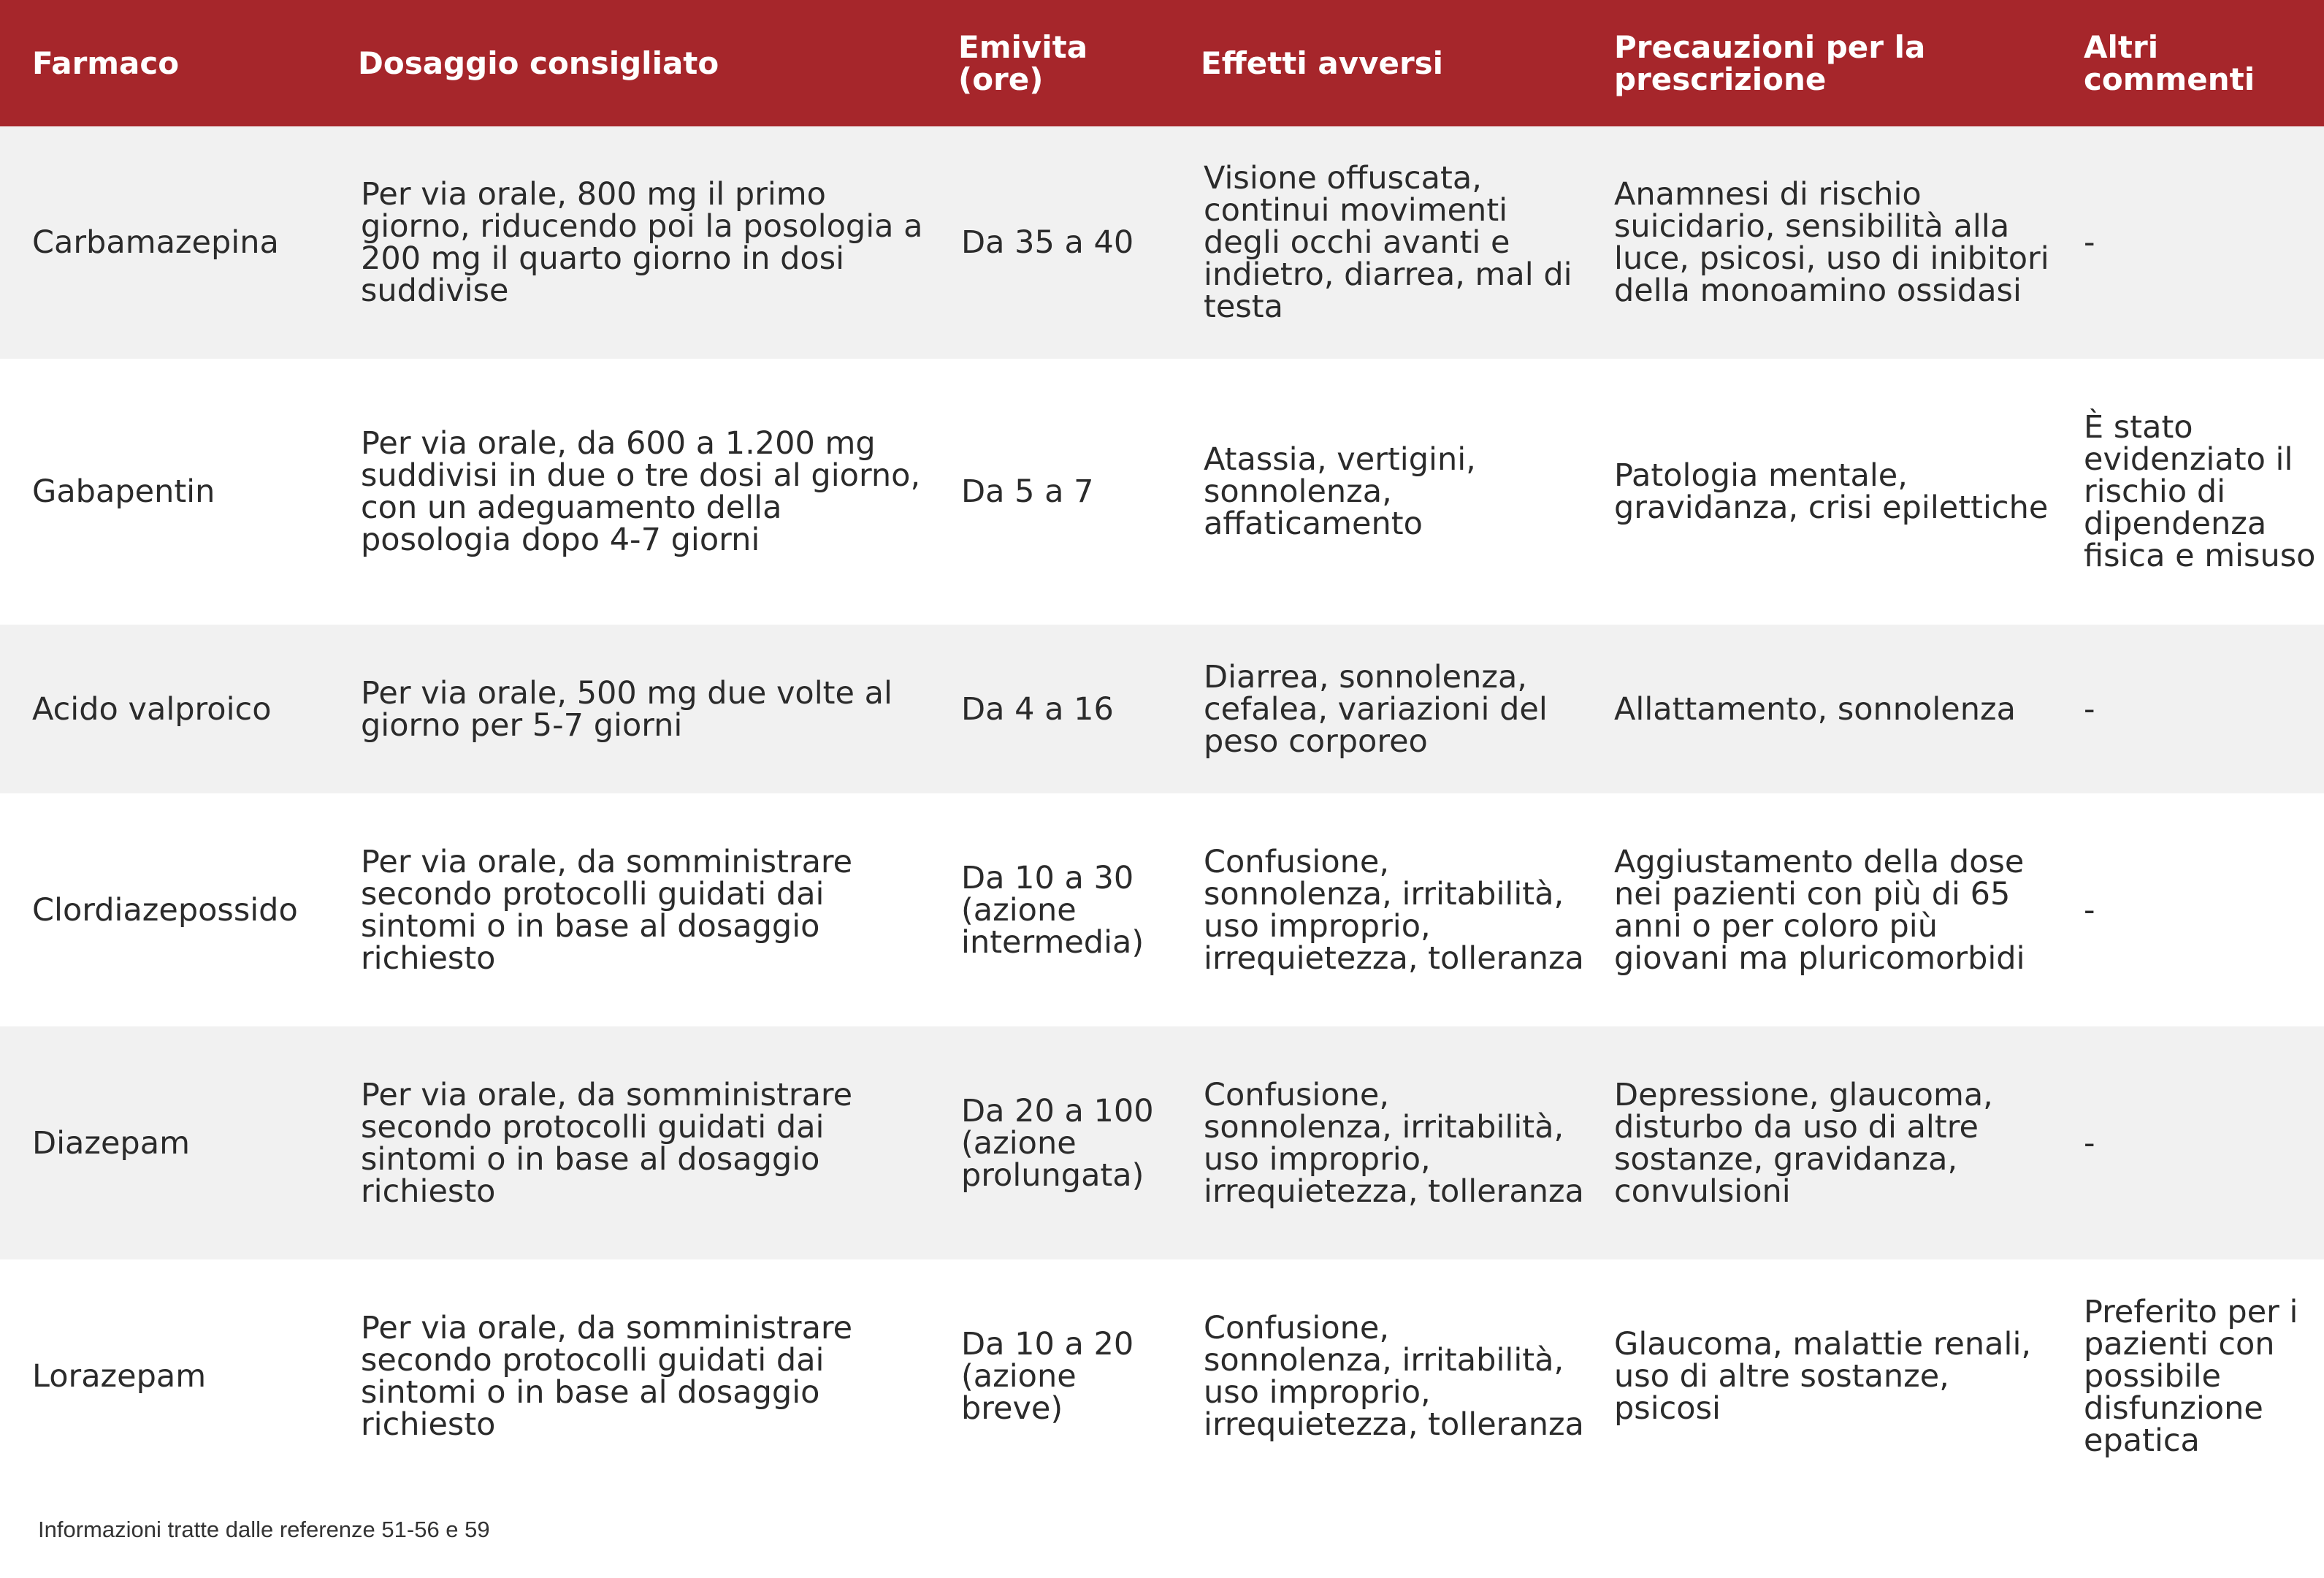  What do you see at coordinates (1037, 709) in the screenshot?
I see `cell-emivita: Da 4 a 16` at bounding box center [1037, 709].